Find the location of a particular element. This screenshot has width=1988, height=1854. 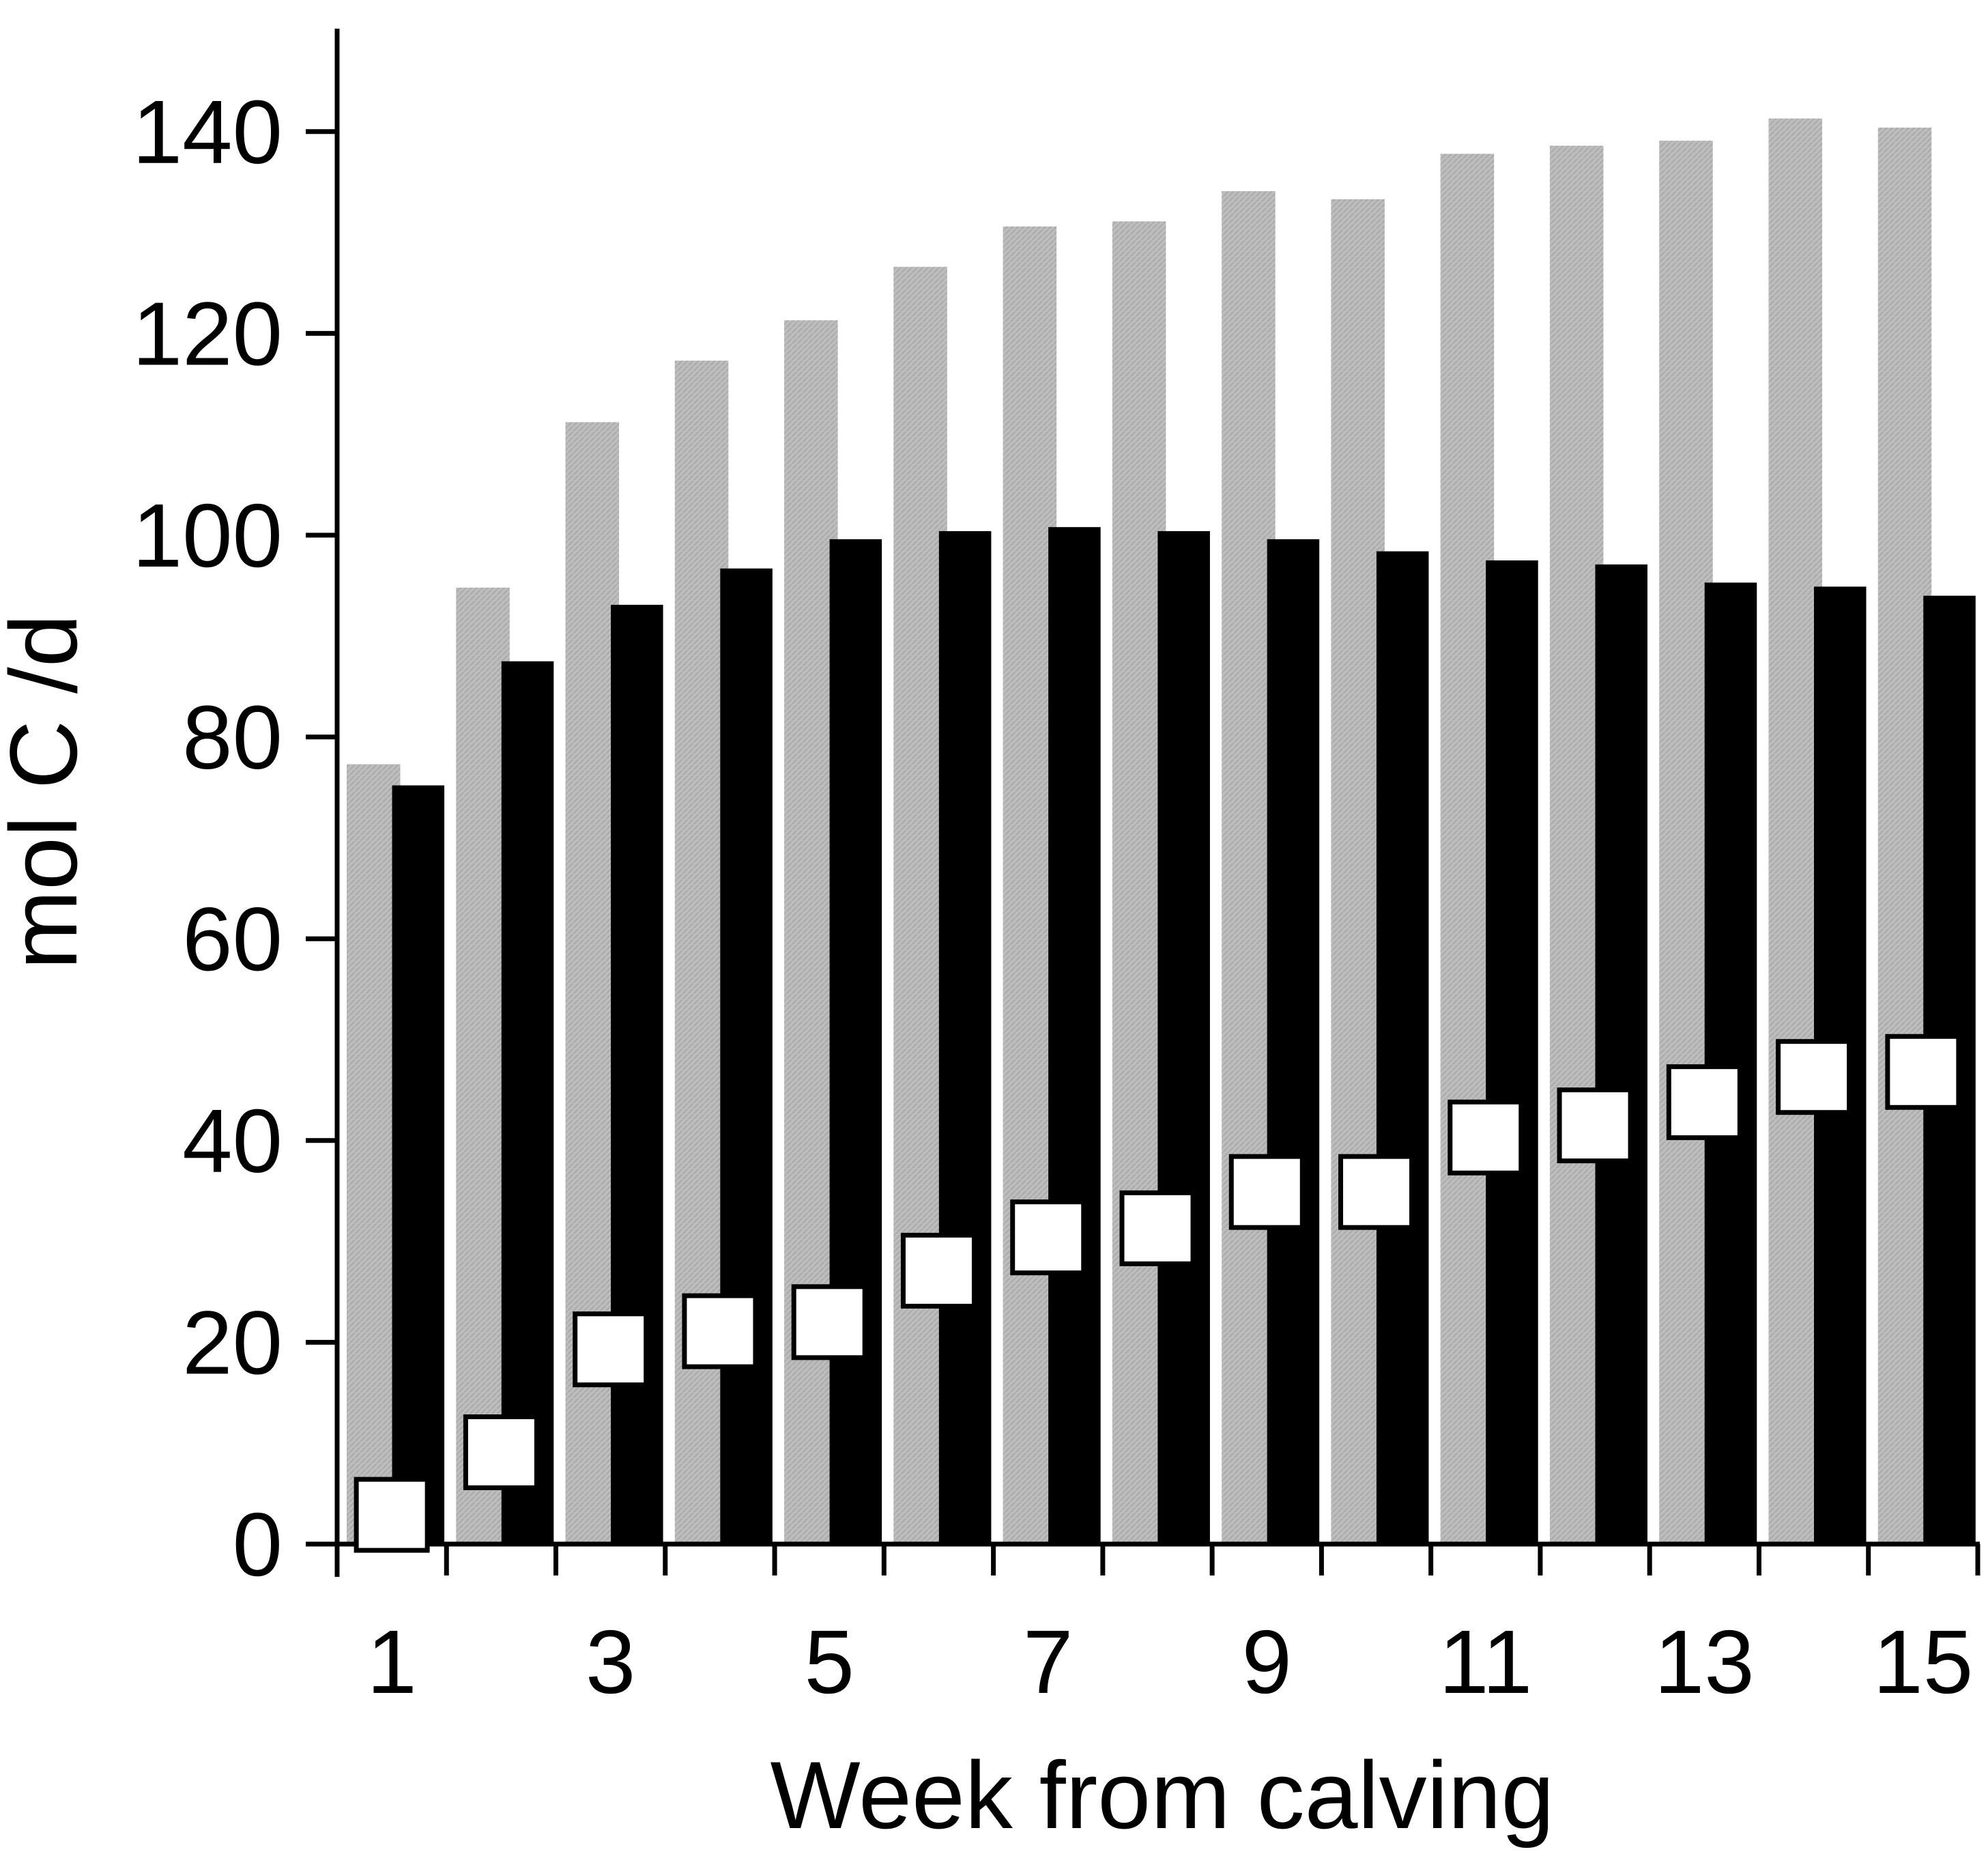

x-tick-label-7: 7 is located at coordinates (1048, 1662).